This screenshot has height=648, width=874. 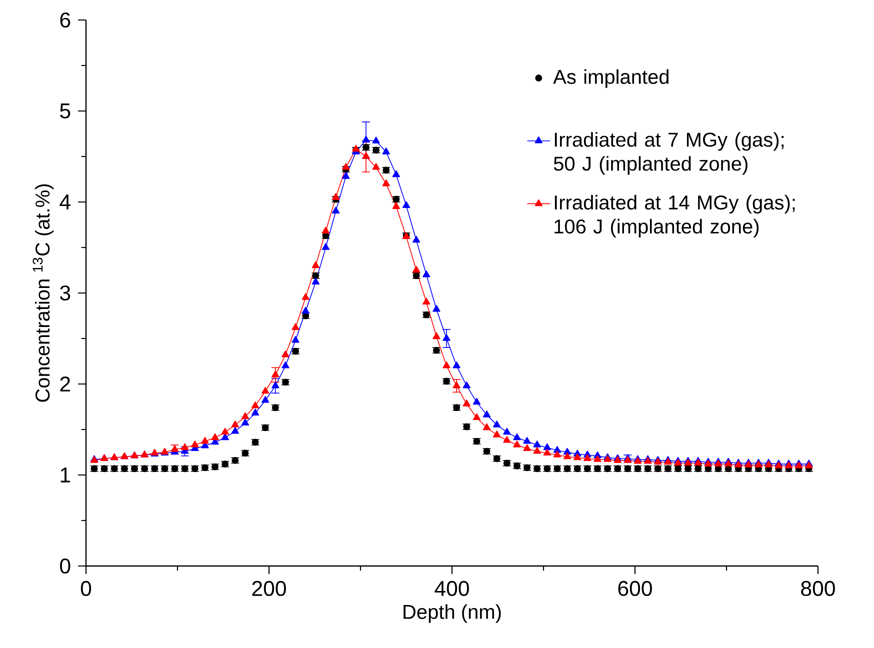 I want to click on x-tick-label: 200, so click(x=269, y=588).